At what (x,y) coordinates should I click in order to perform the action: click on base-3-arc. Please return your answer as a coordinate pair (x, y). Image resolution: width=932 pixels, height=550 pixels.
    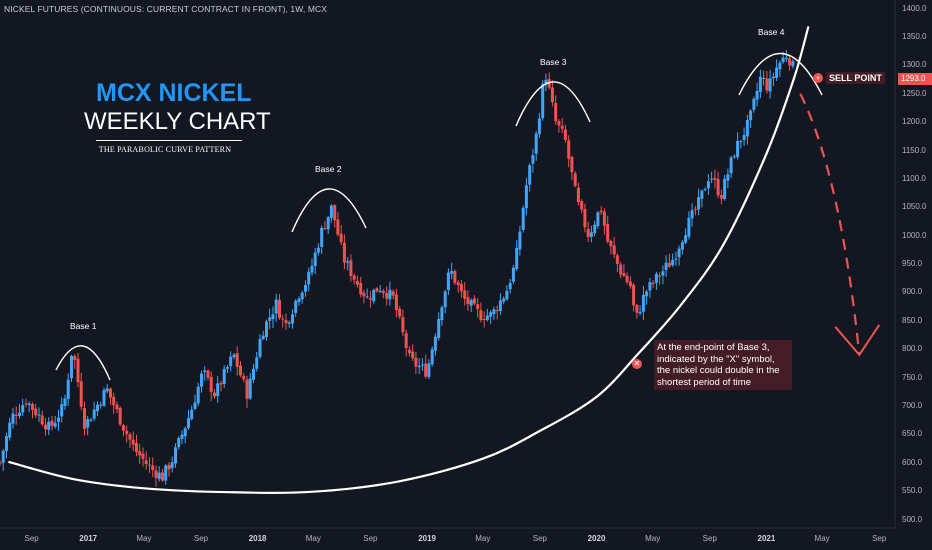
    Looking at the image, I should click on (553, 104).